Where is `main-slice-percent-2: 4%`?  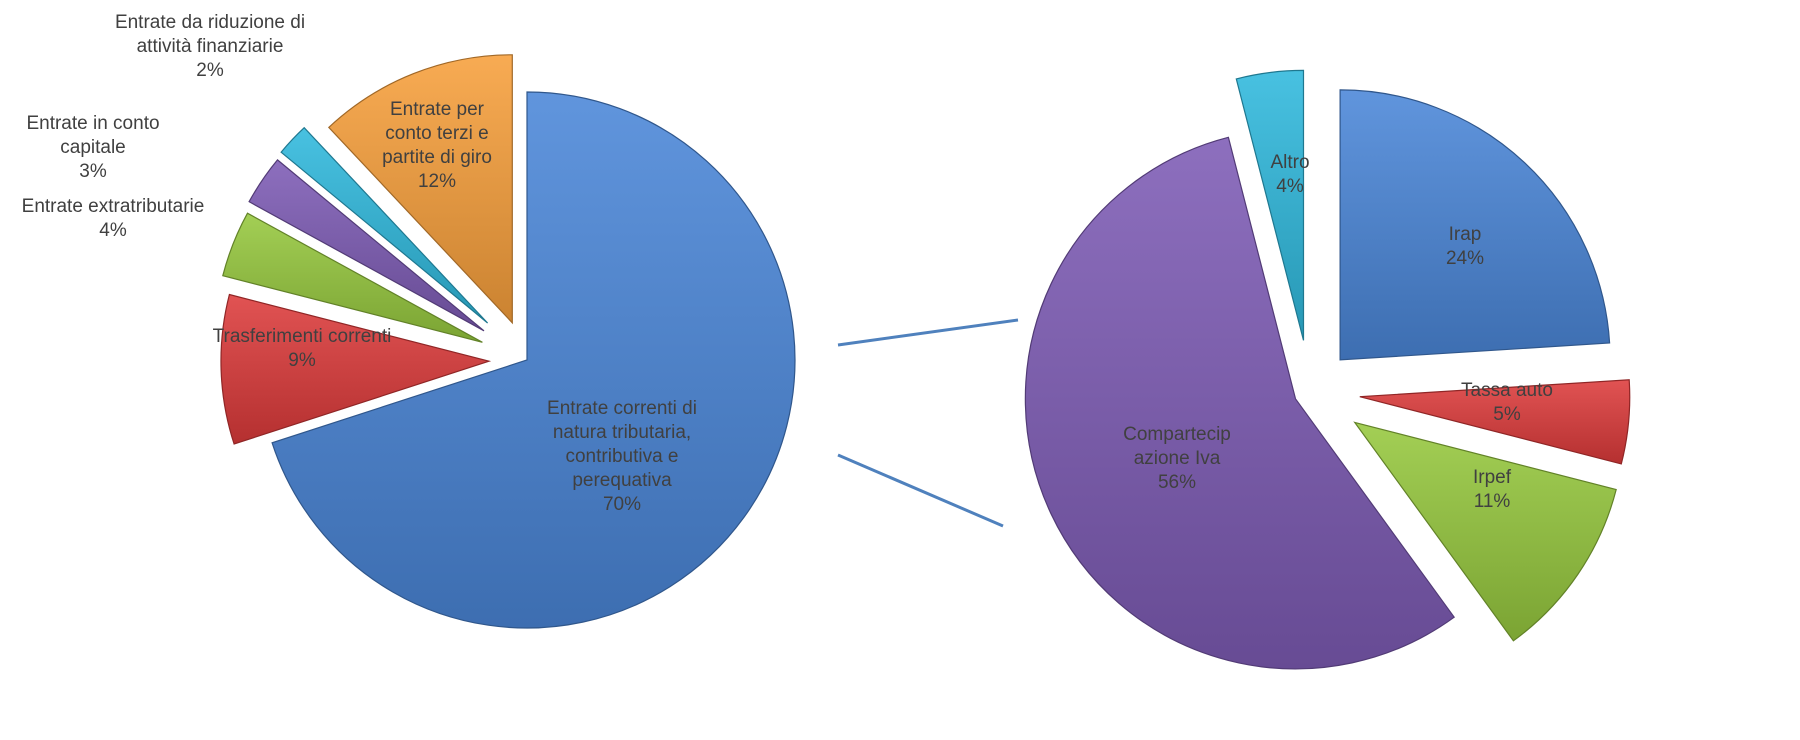 main-slice-percent-2: 4% is located at coordinates (113, 230).